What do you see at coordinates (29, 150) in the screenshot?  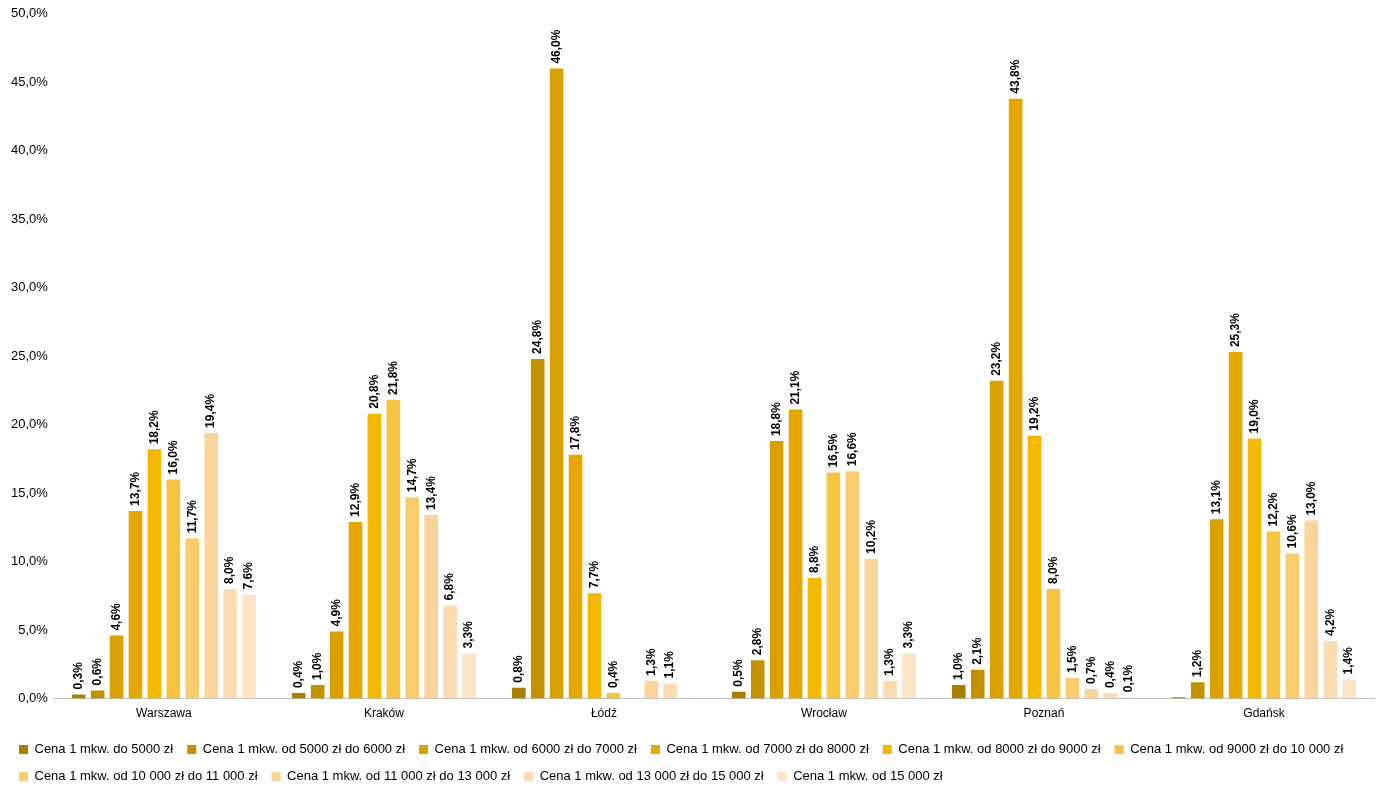 I see `y-tick-label: 40,0%` at bounding box center [29, 150].